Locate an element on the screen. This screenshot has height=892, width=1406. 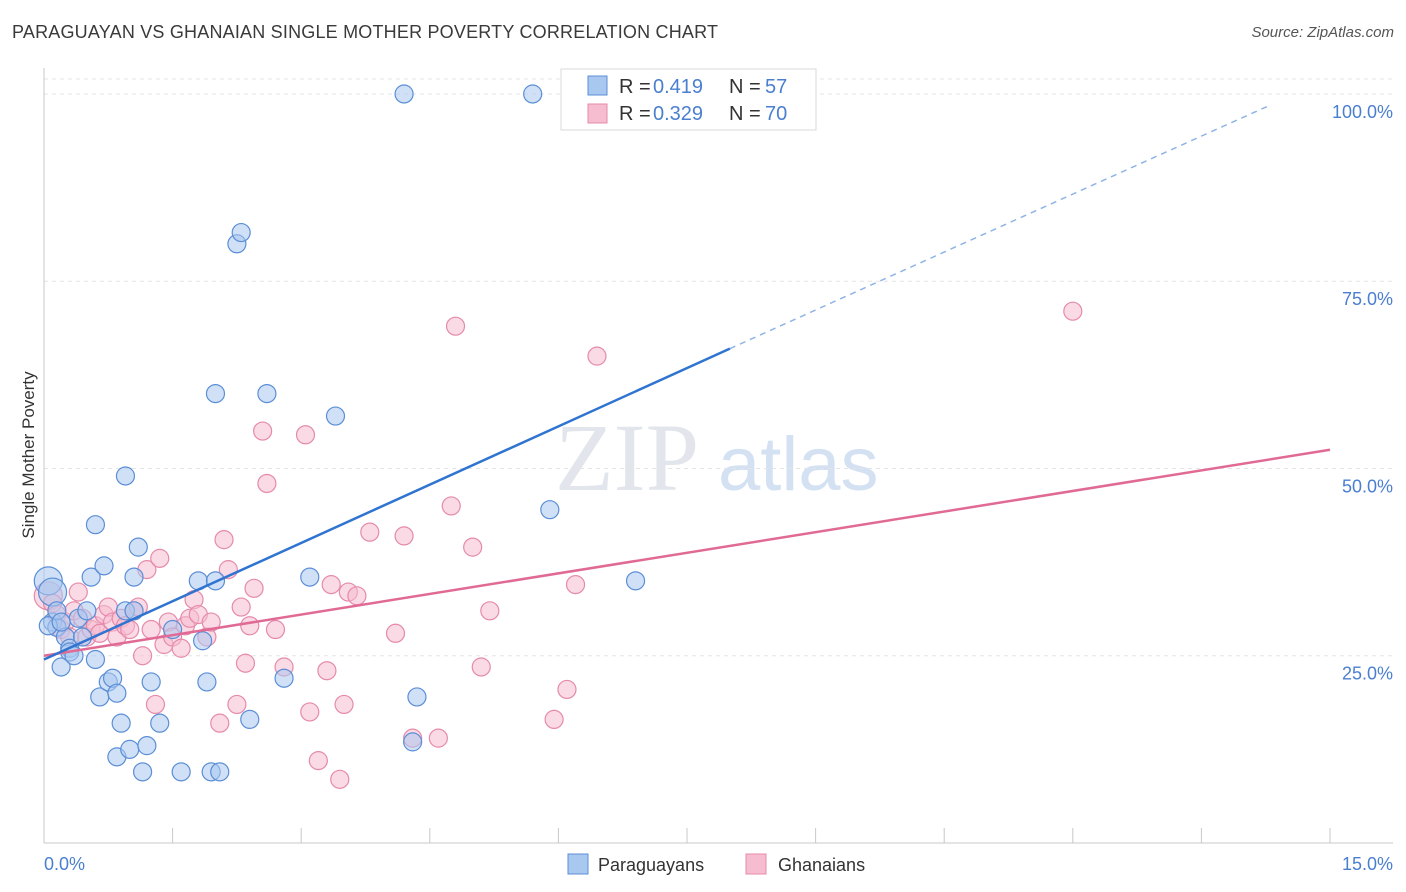
y-tick-label: 75.0% is located at coordinates (1367, 299).